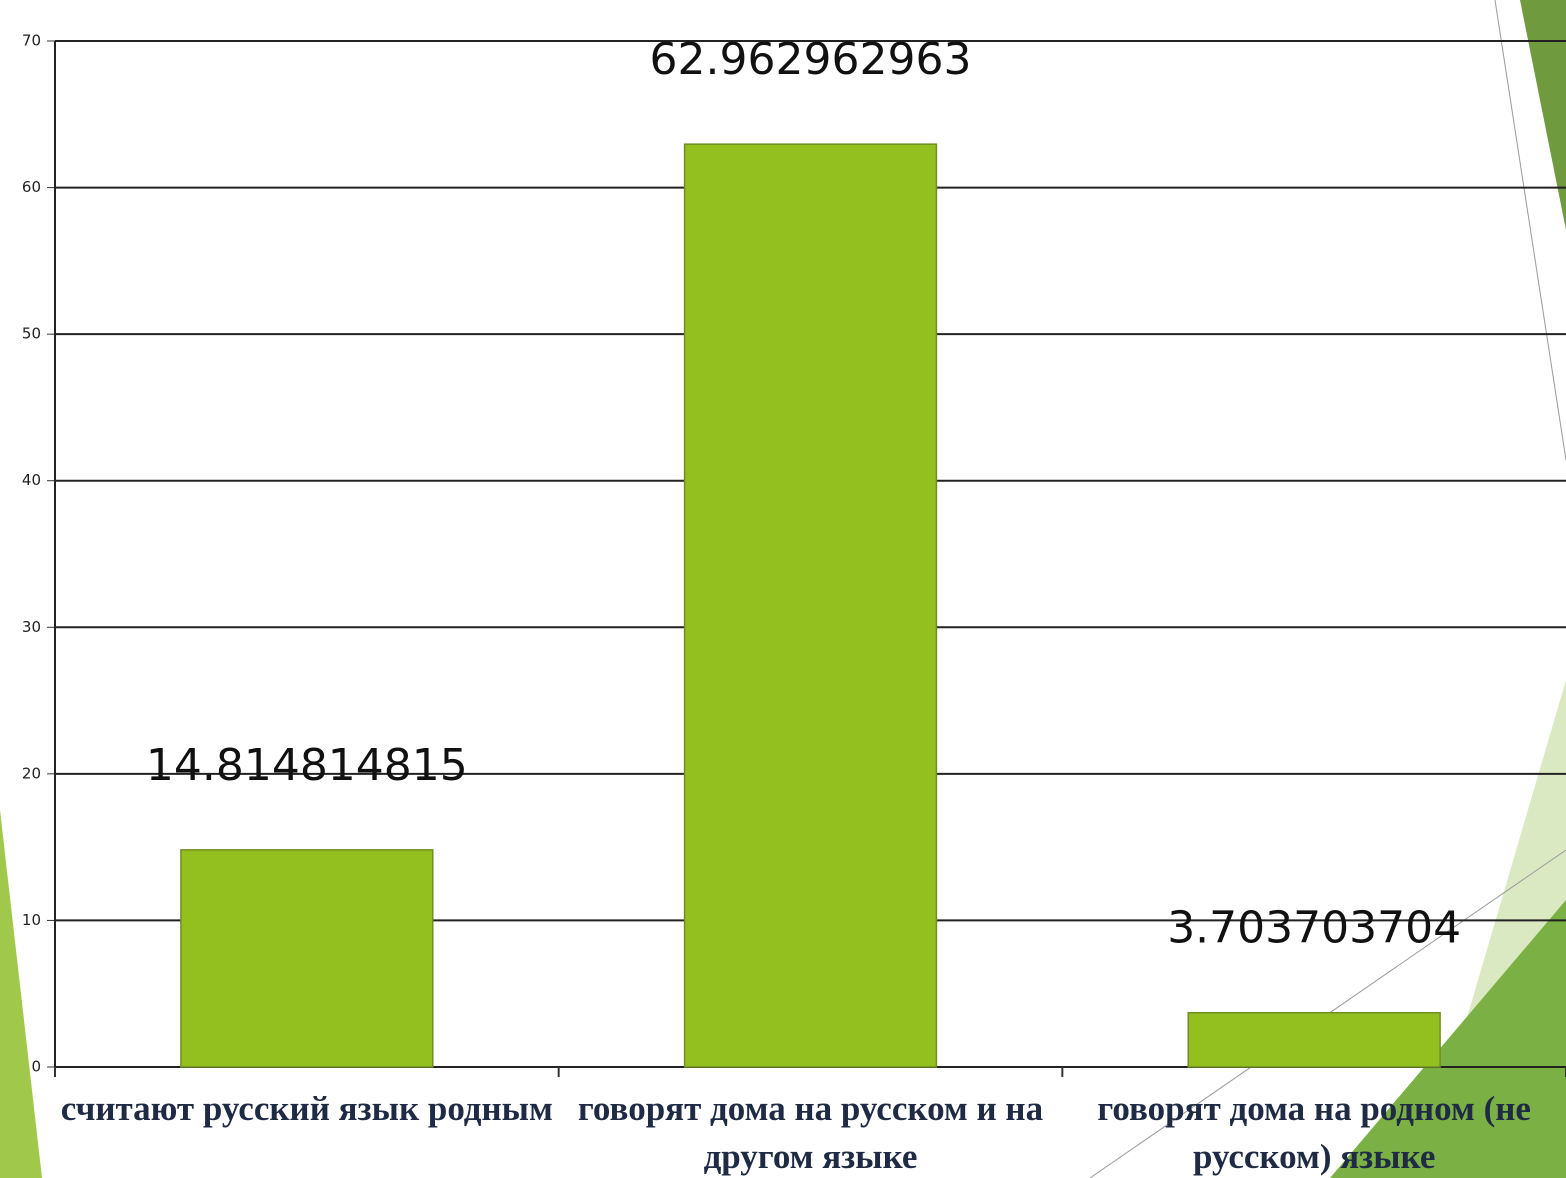 The width and height of the screenshot is (1566, 1178). I want to click on y-tick-label: 70, so click(31, 41).